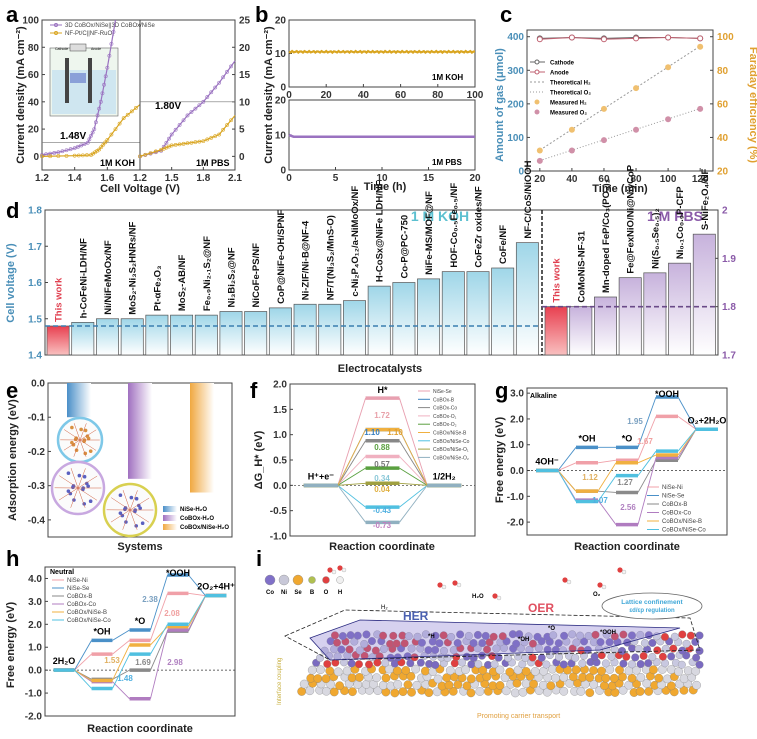 This screenshot has height=739, width=757. I want to click on h-value-label: 1.48, so click(125, 678).